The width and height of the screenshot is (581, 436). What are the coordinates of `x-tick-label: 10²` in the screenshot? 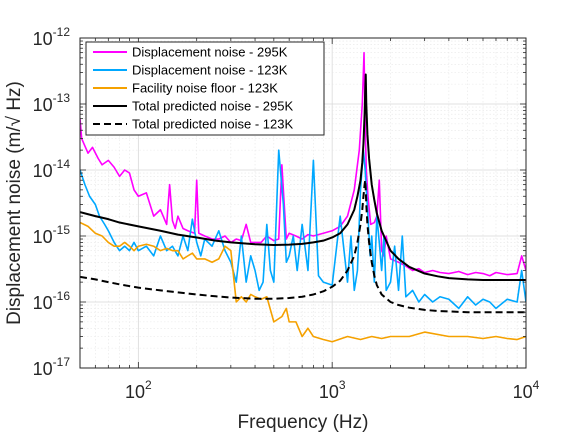 It's located at (138, 390).